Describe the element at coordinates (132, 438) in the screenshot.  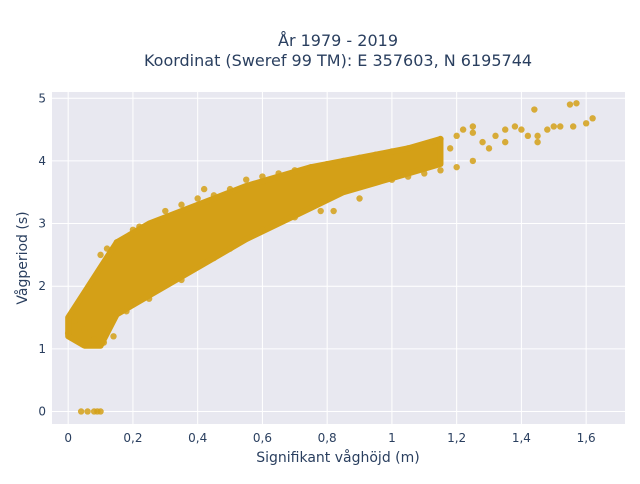
I see `x-tick-label: 0,2` at that location.